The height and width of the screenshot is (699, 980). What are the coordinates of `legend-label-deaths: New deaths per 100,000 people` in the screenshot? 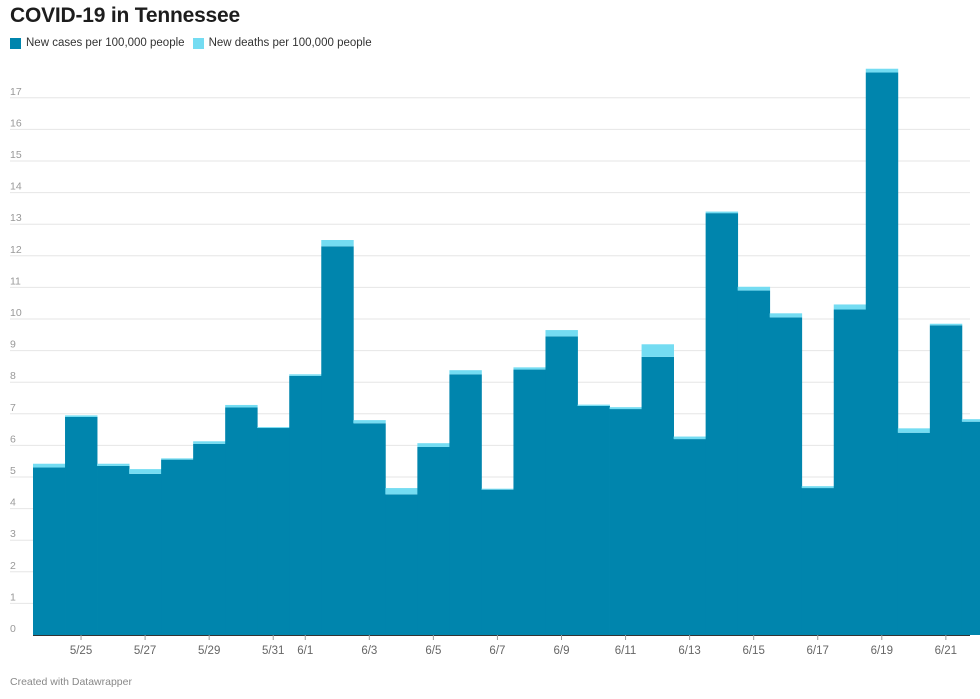 It's located at (290, 43).